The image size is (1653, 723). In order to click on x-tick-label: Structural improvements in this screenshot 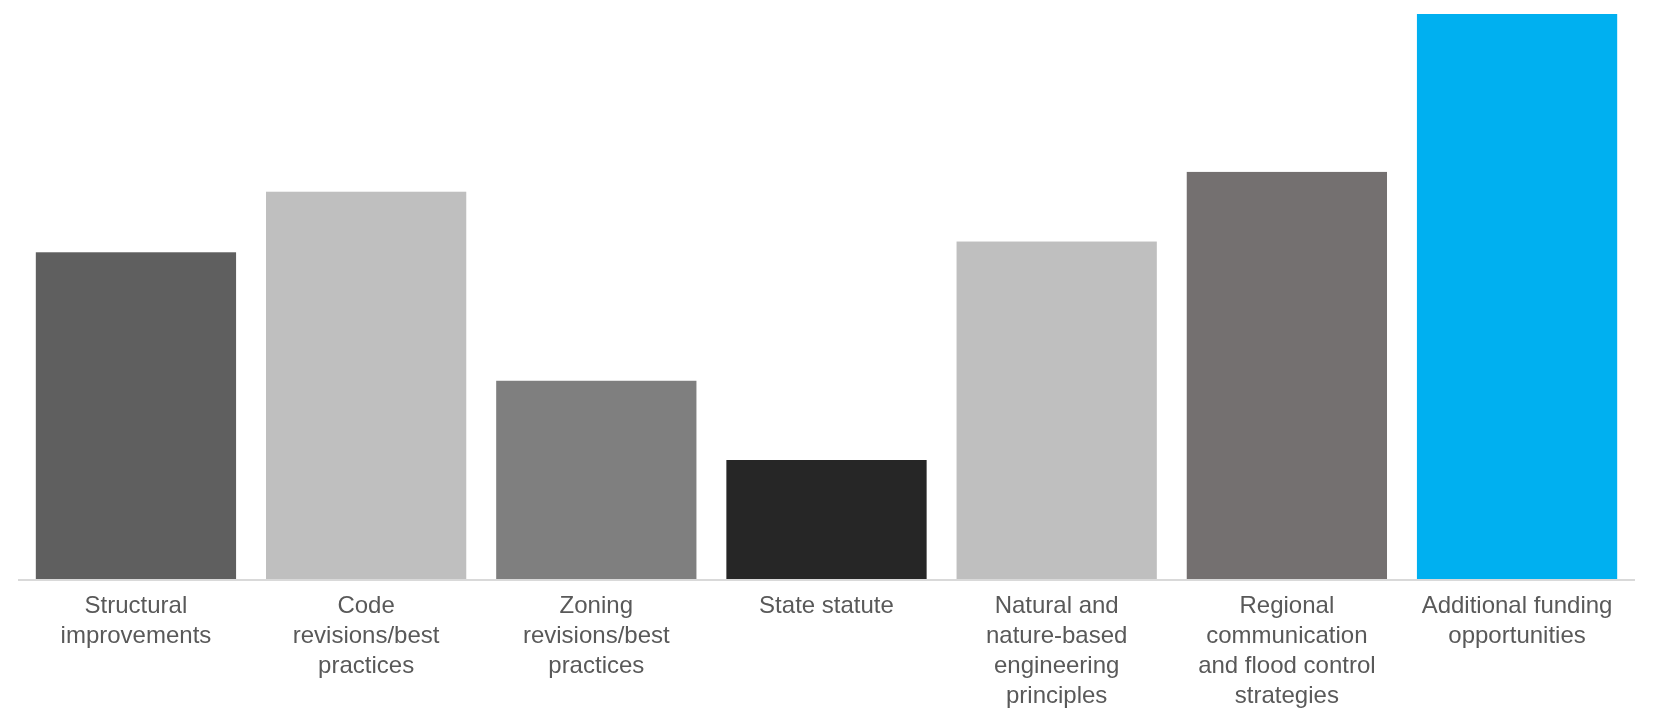, I will do `click(136, 620)`.